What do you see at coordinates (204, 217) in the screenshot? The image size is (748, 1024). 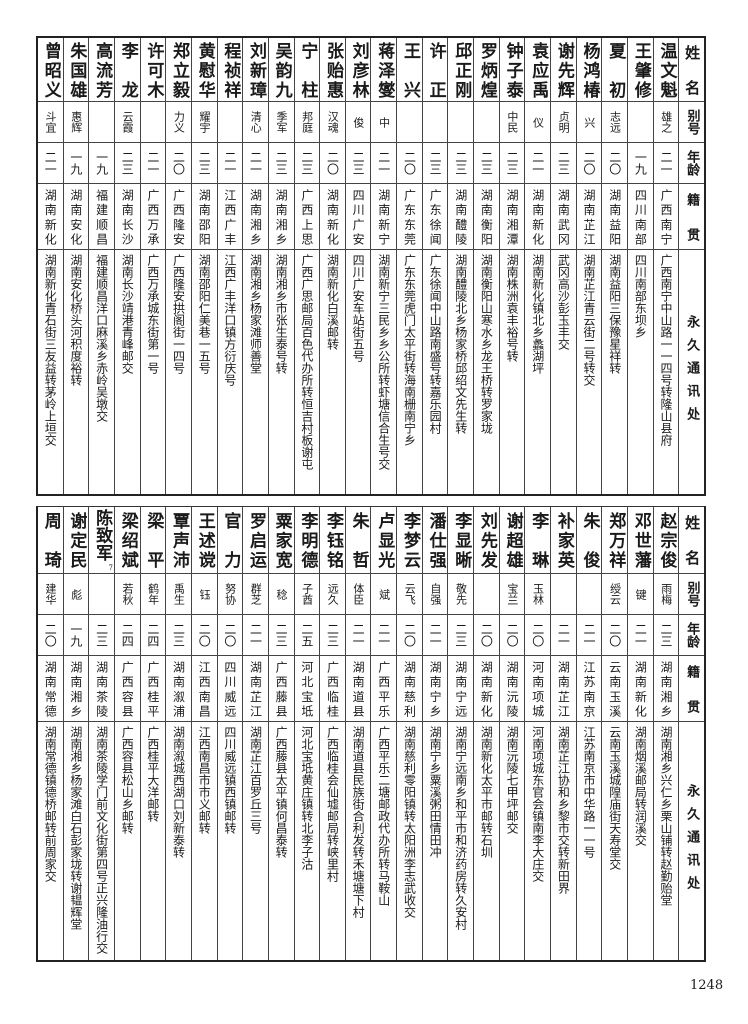 I see `origin-cell: 湖南邵阳` at bounding box center [204, 217].